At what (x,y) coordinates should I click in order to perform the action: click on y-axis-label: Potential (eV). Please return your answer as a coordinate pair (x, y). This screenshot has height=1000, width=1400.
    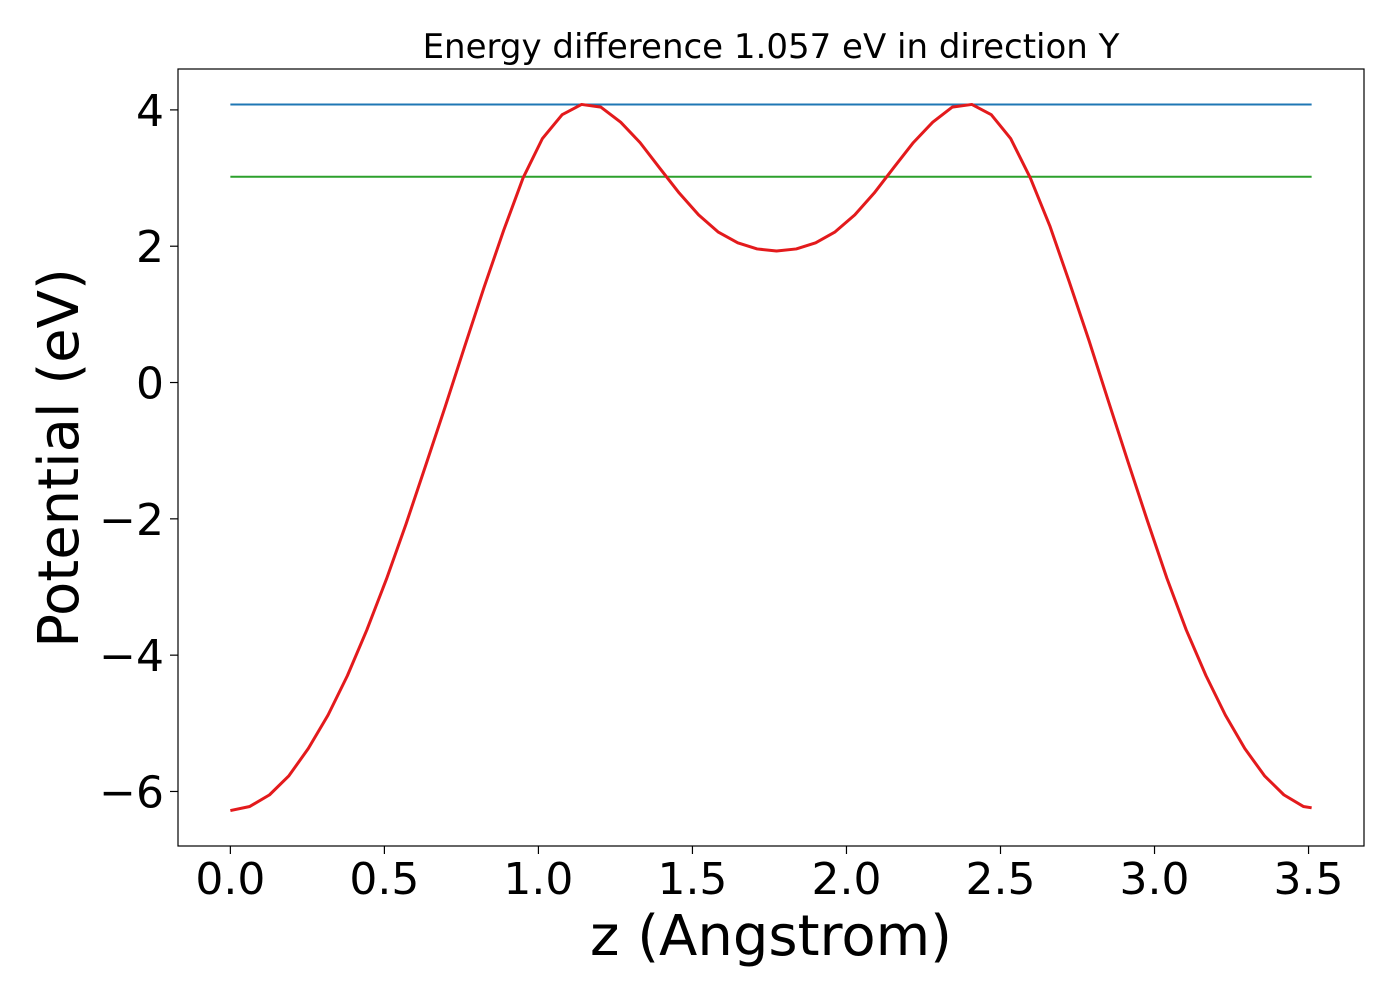
    Looking at the image, I should click on (59, 458).